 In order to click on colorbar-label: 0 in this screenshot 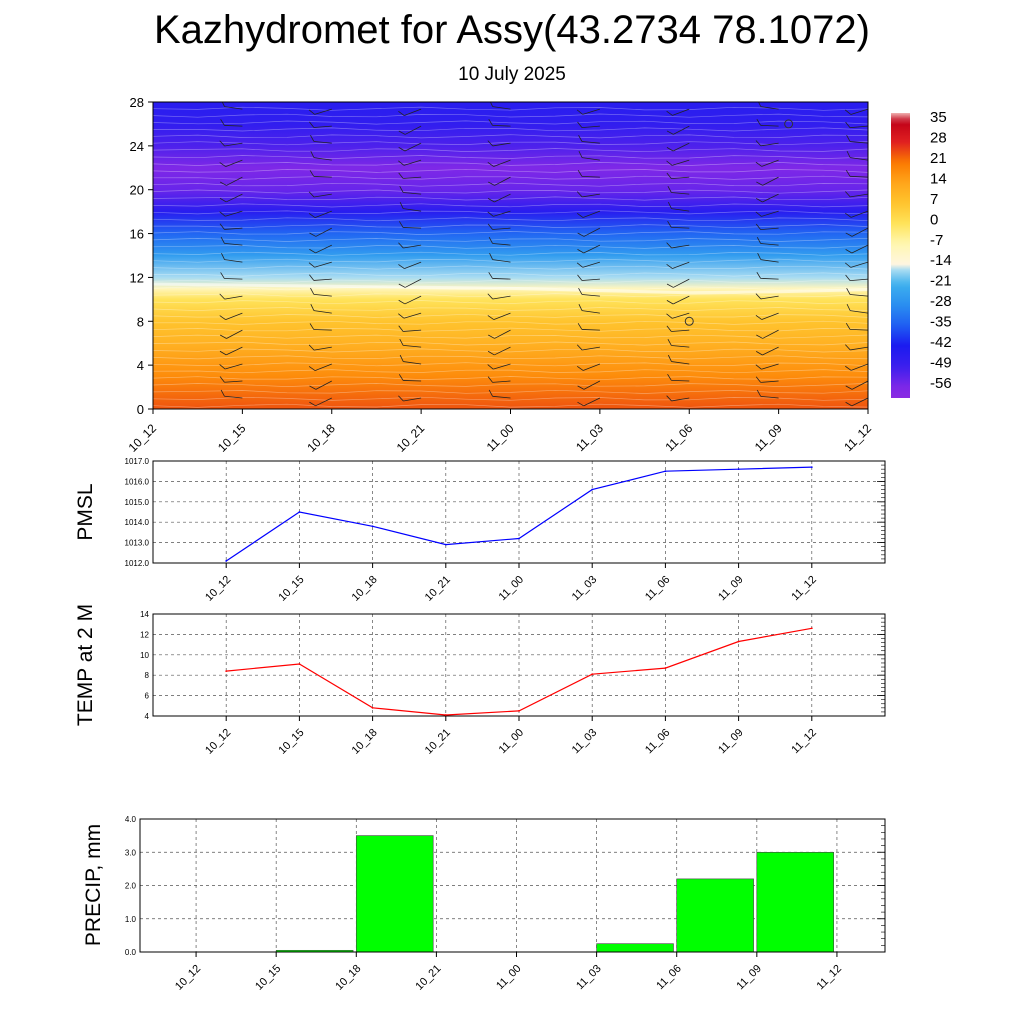, I will do `click(934, 219)`.